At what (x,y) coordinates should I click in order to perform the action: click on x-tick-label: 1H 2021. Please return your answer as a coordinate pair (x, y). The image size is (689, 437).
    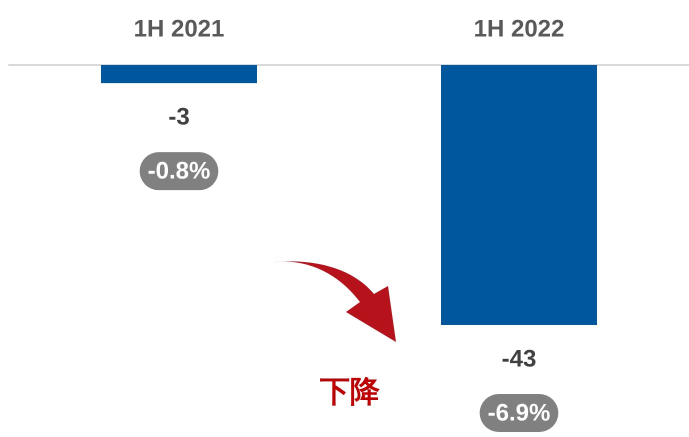
    Looking at the image, I should click on (179, 29).